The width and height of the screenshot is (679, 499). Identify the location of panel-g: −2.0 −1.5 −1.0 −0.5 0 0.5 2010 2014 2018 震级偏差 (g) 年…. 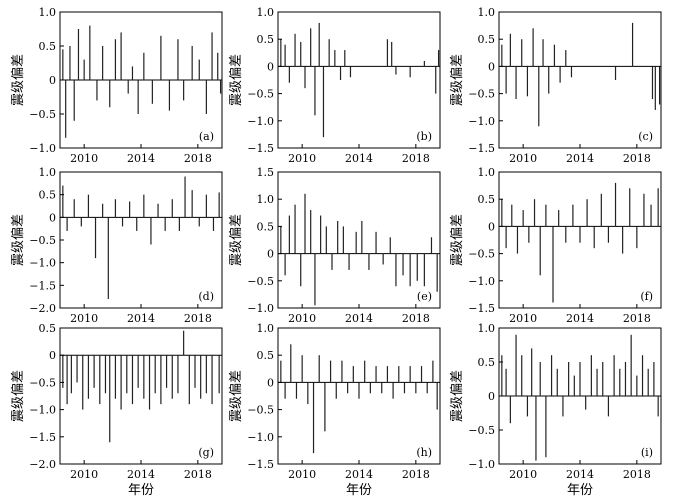
(117, 410).